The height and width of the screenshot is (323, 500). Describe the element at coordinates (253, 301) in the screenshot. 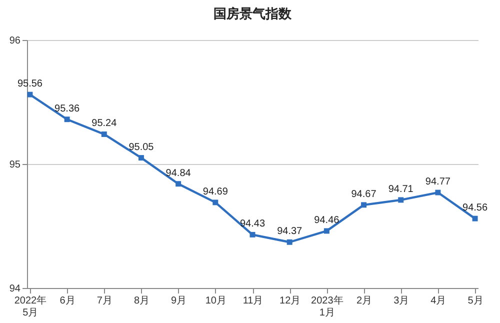

I see `x-tick-label: 11月` at that location.